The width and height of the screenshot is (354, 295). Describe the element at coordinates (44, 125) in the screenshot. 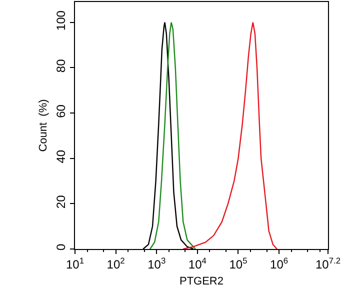

I see `y-axis-title: Count (%)` at that location.